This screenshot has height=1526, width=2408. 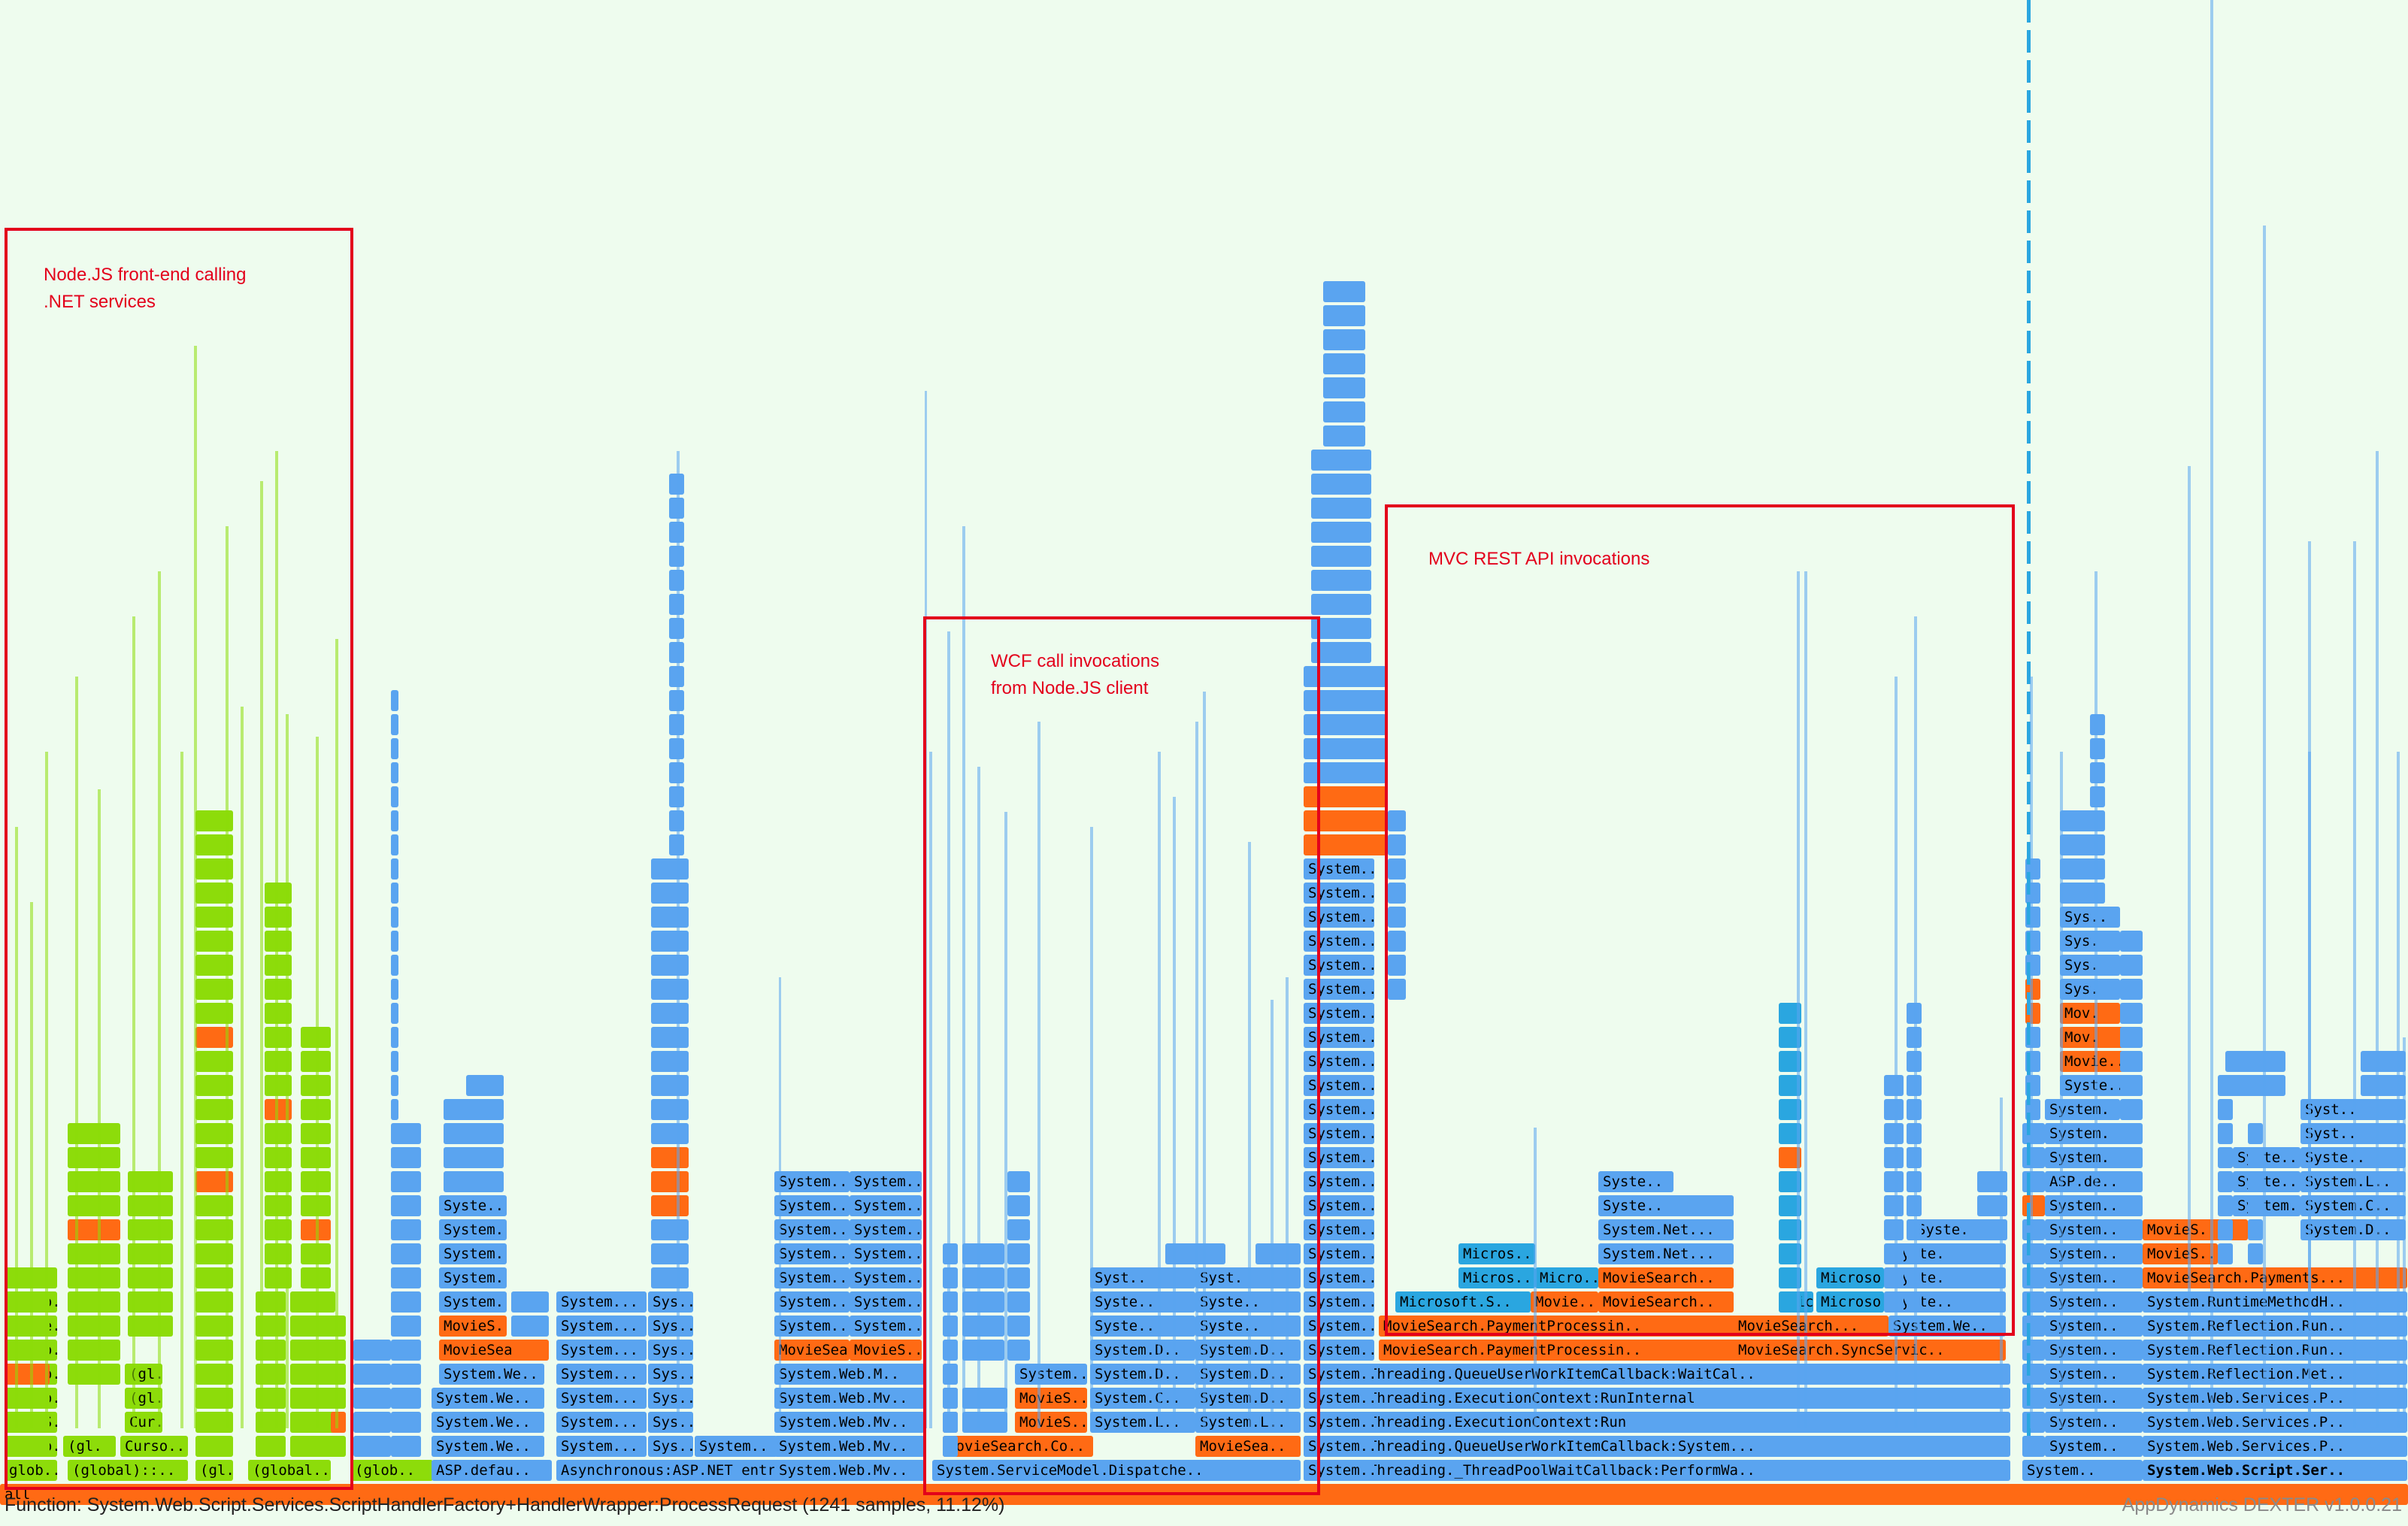 What do you see at coordinates (2275, 1350) in the screenshot?
I see `frame: System.Reflection.Run..` at bounding box center [2275, 1350].